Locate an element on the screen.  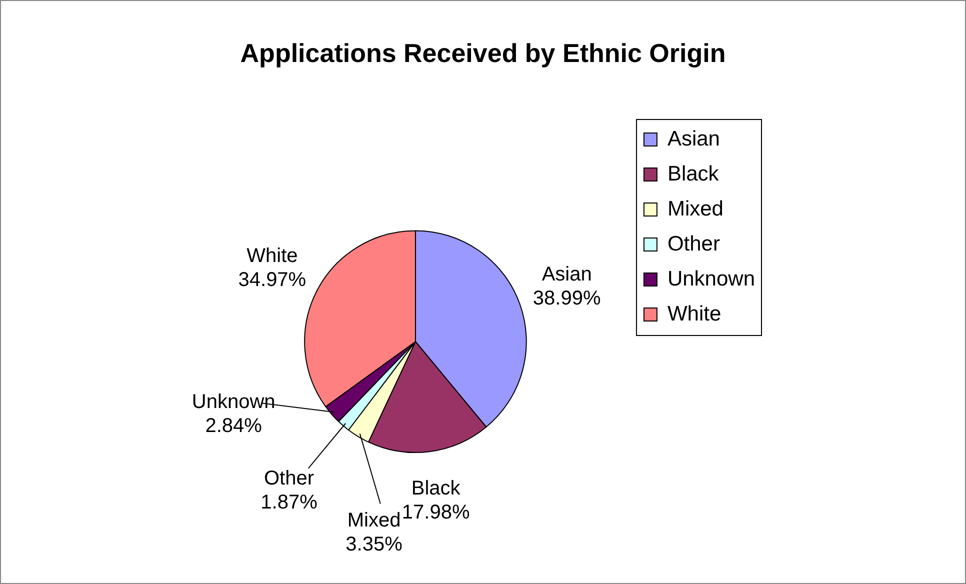
data-label: 17.98% is located at coordinates (436, 513).